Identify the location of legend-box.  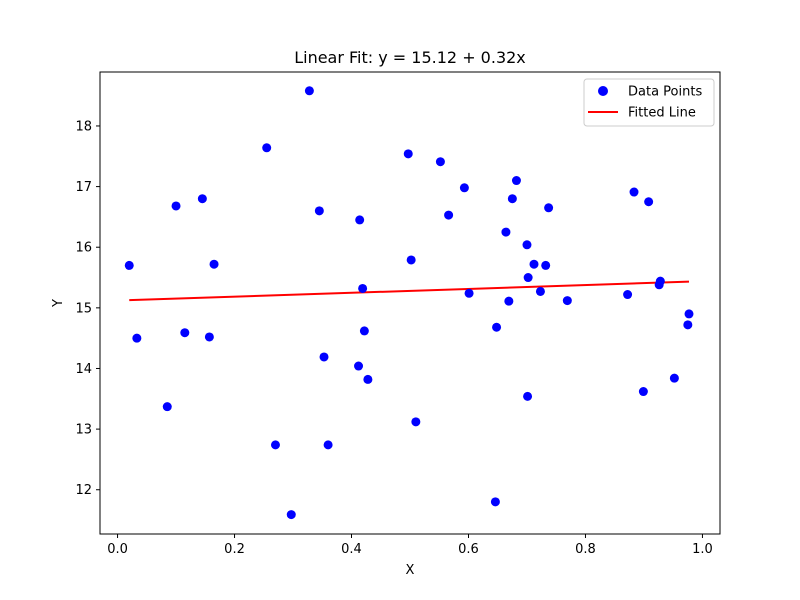
(649, 102).